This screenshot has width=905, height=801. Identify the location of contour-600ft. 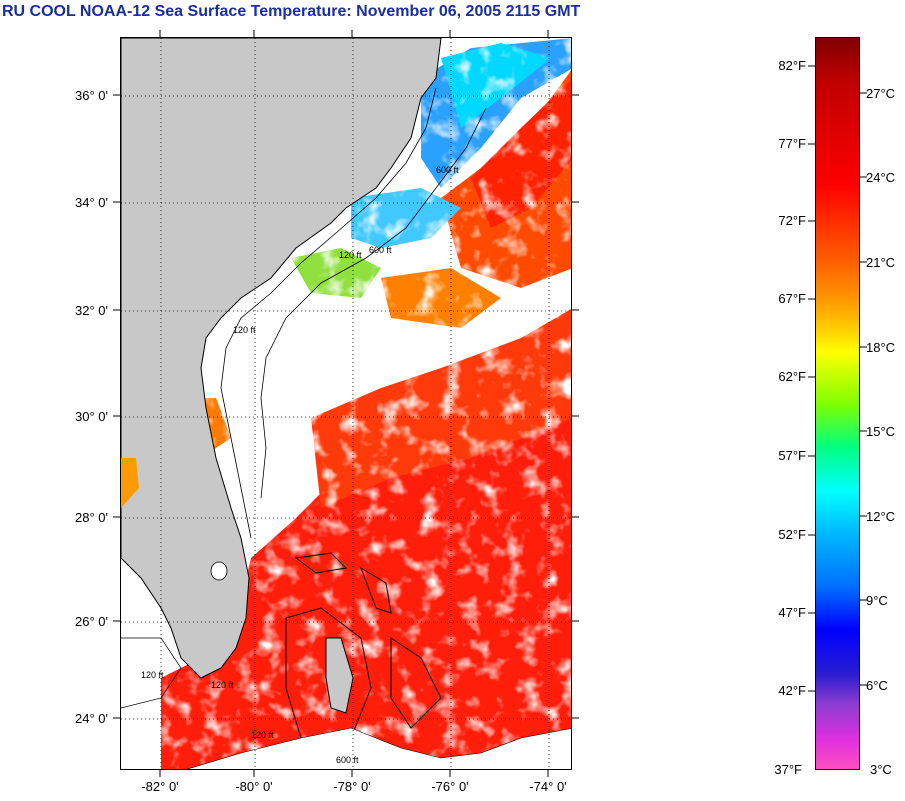
(373, 303).